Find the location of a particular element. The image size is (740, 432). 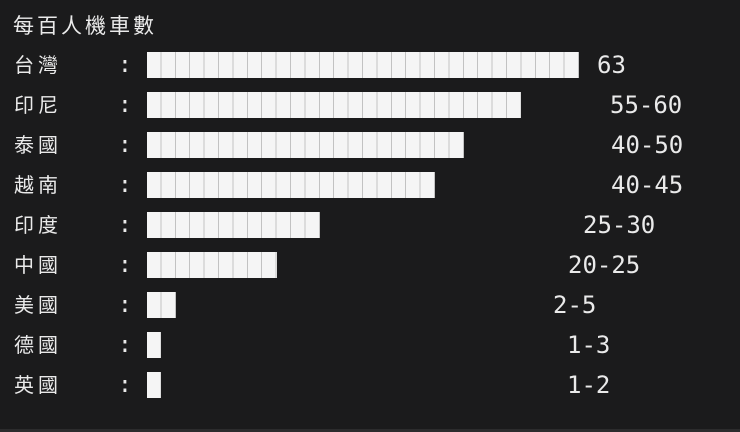

chart-row: 台灣 : 63 is located at coordinates (370, 65).